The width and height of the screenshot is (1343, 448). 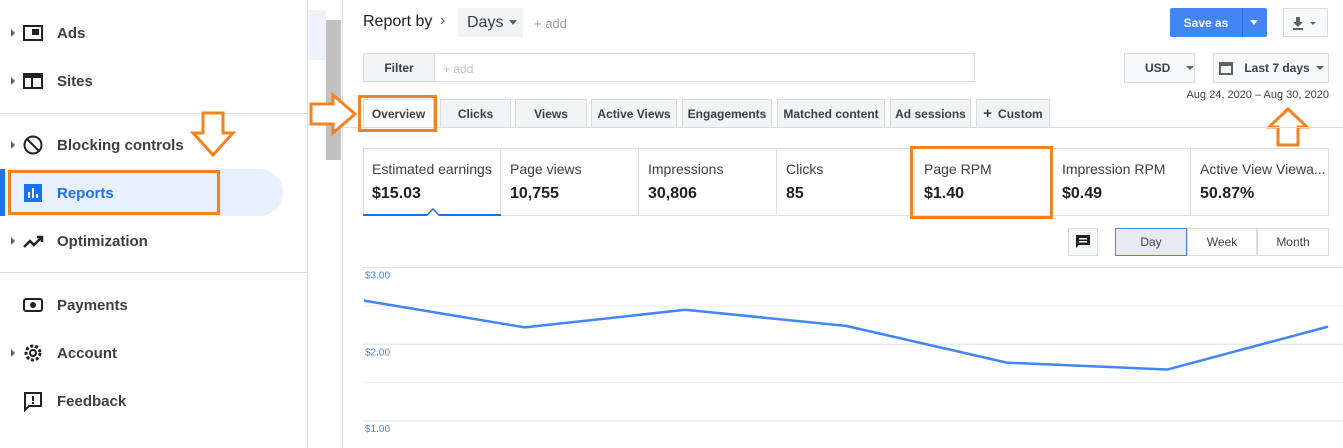 What do you see at coordinates (795, 193) in the screenshot?
I see `metric-value: 85` at bounding box center [795, 193].